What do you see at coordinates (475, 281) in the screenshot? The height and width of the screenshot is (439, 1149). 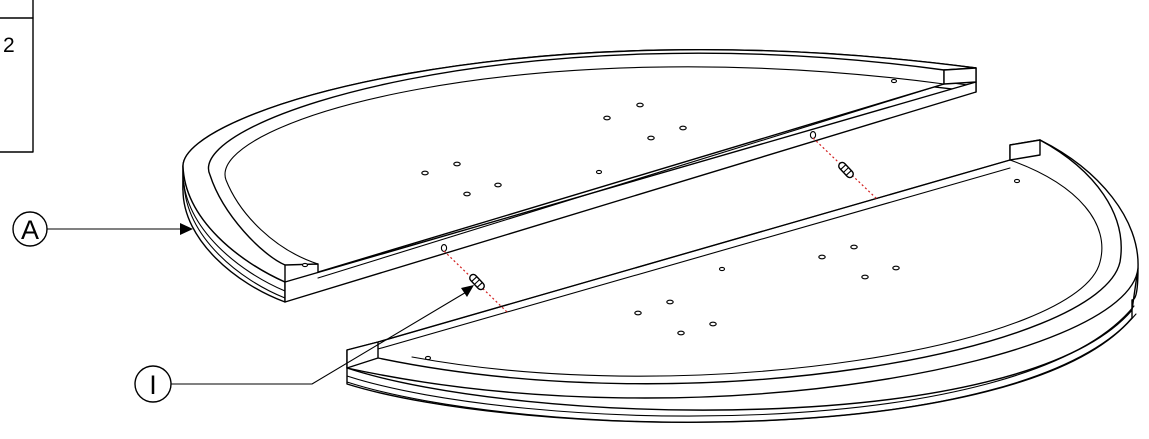 I see `dowel-left` at bounding box center [475, 281].